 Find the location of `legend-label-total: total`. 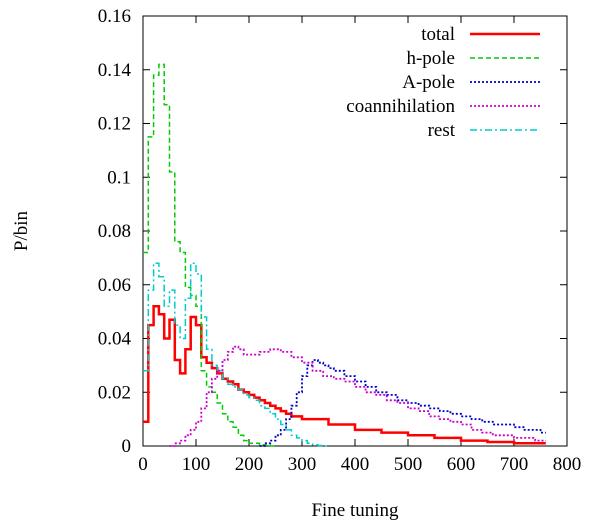

legend-label-total: total is located at coordinates (438, 34).